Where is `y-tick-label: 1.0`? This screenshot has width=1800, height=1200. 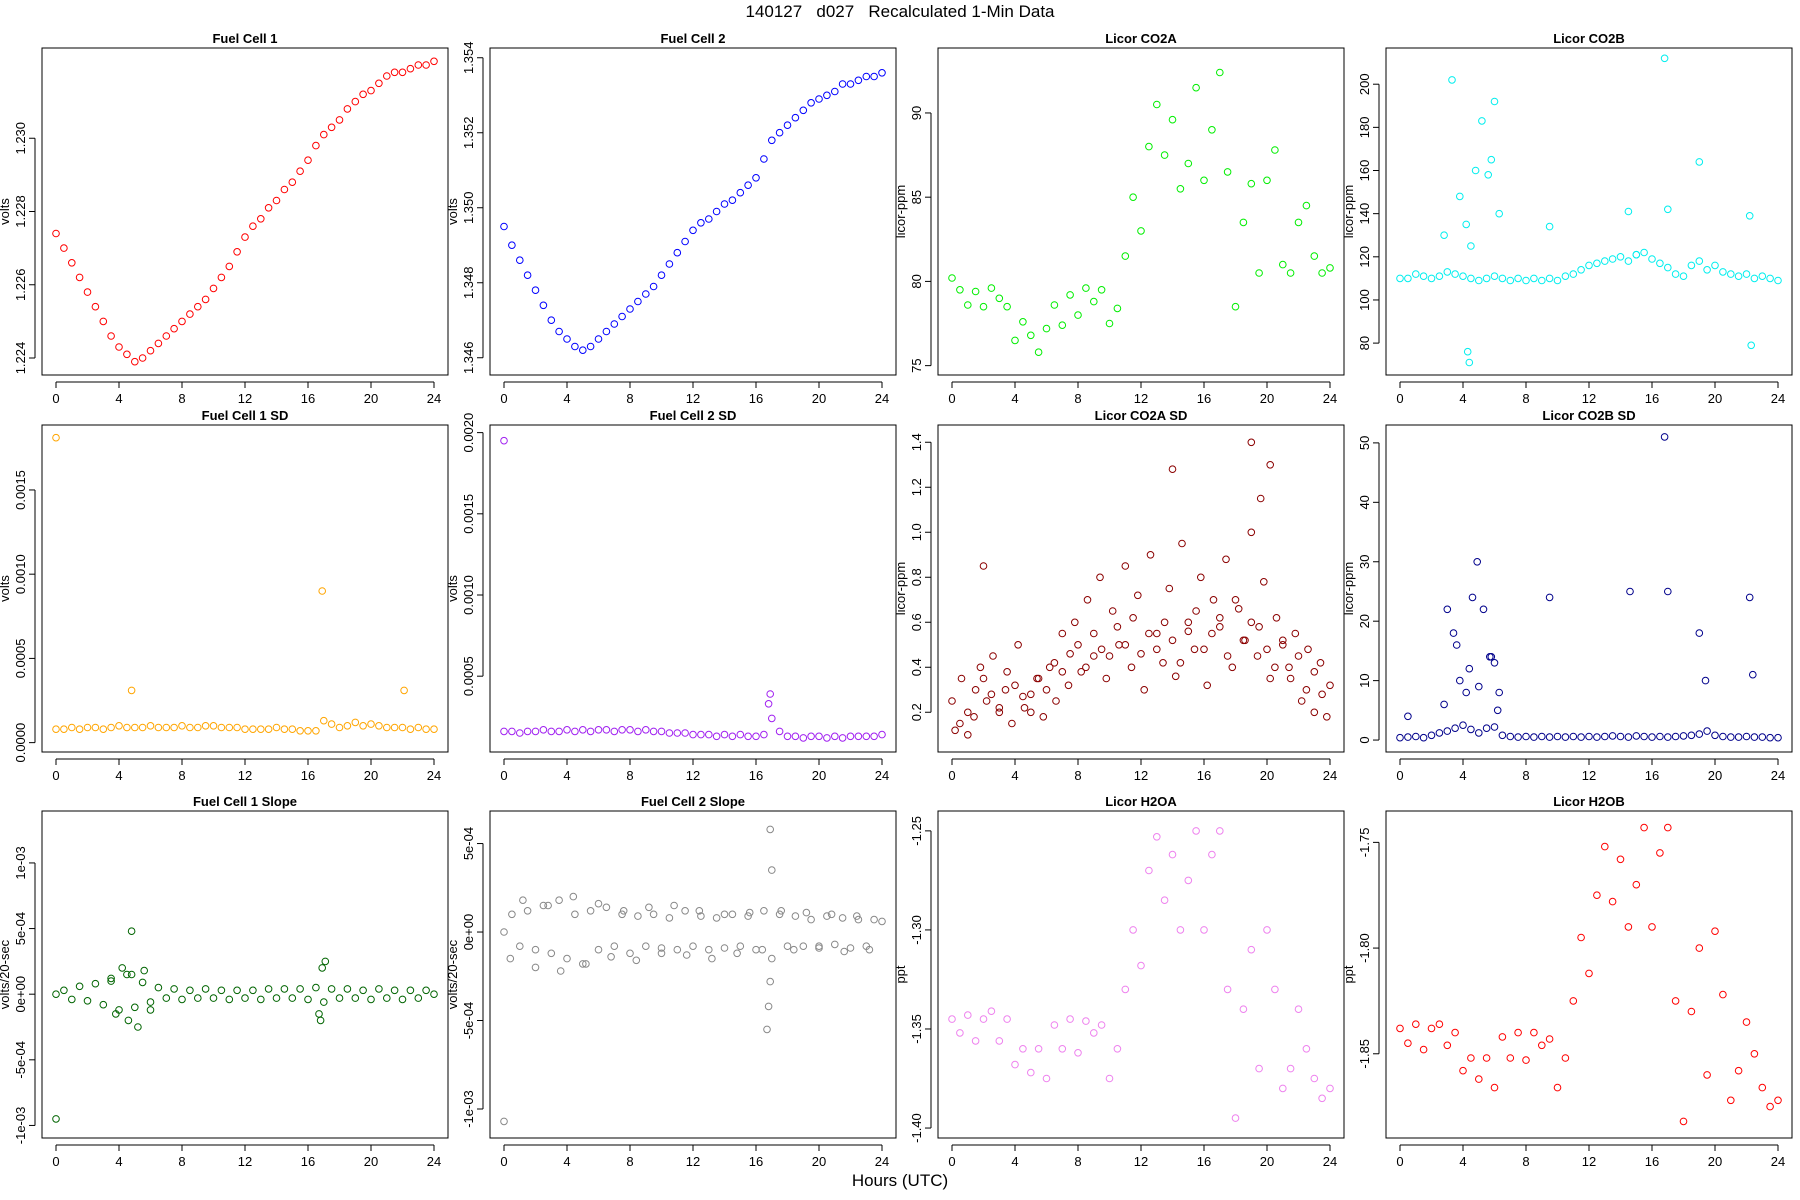
y-tick-label: 1.0 is located at coordinates (916, 532).